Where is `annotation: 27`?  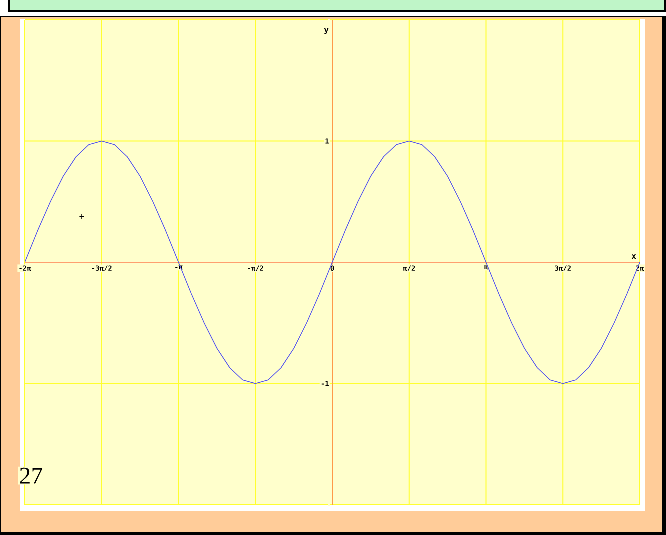
annotation: 27 is located at coordinates (31, 476).